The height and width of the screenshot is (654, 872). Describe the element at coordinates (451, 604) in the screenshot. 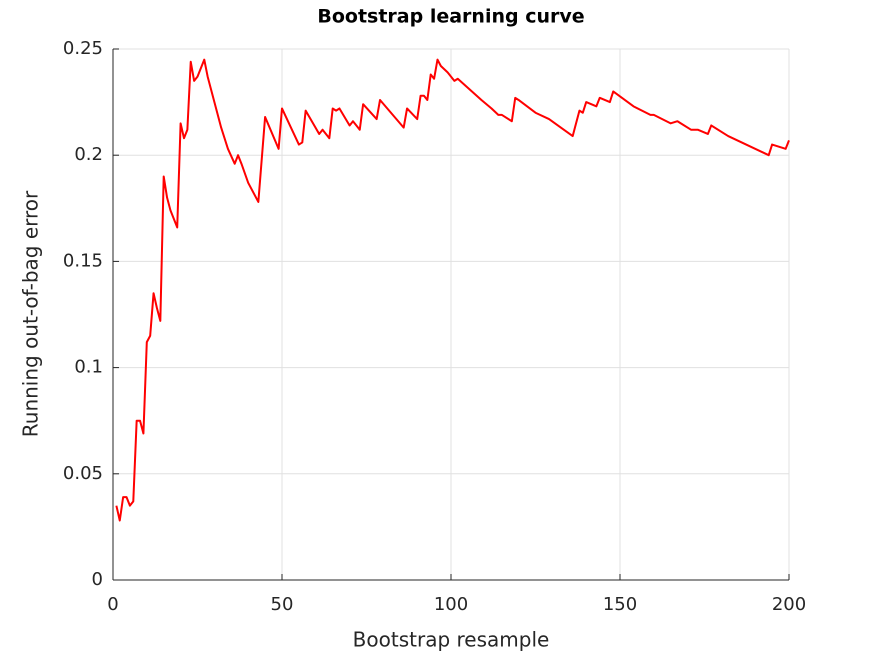

I see `x-tick-label: 100` at that location.